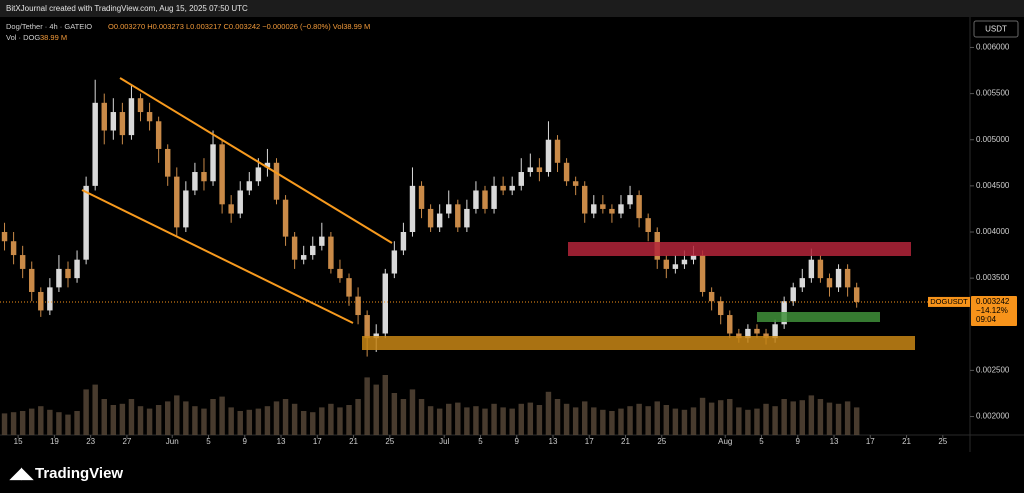  Describe the element at coordinates (245, 441) in the screenshot. I see `x-tick-label: 9` at that location.